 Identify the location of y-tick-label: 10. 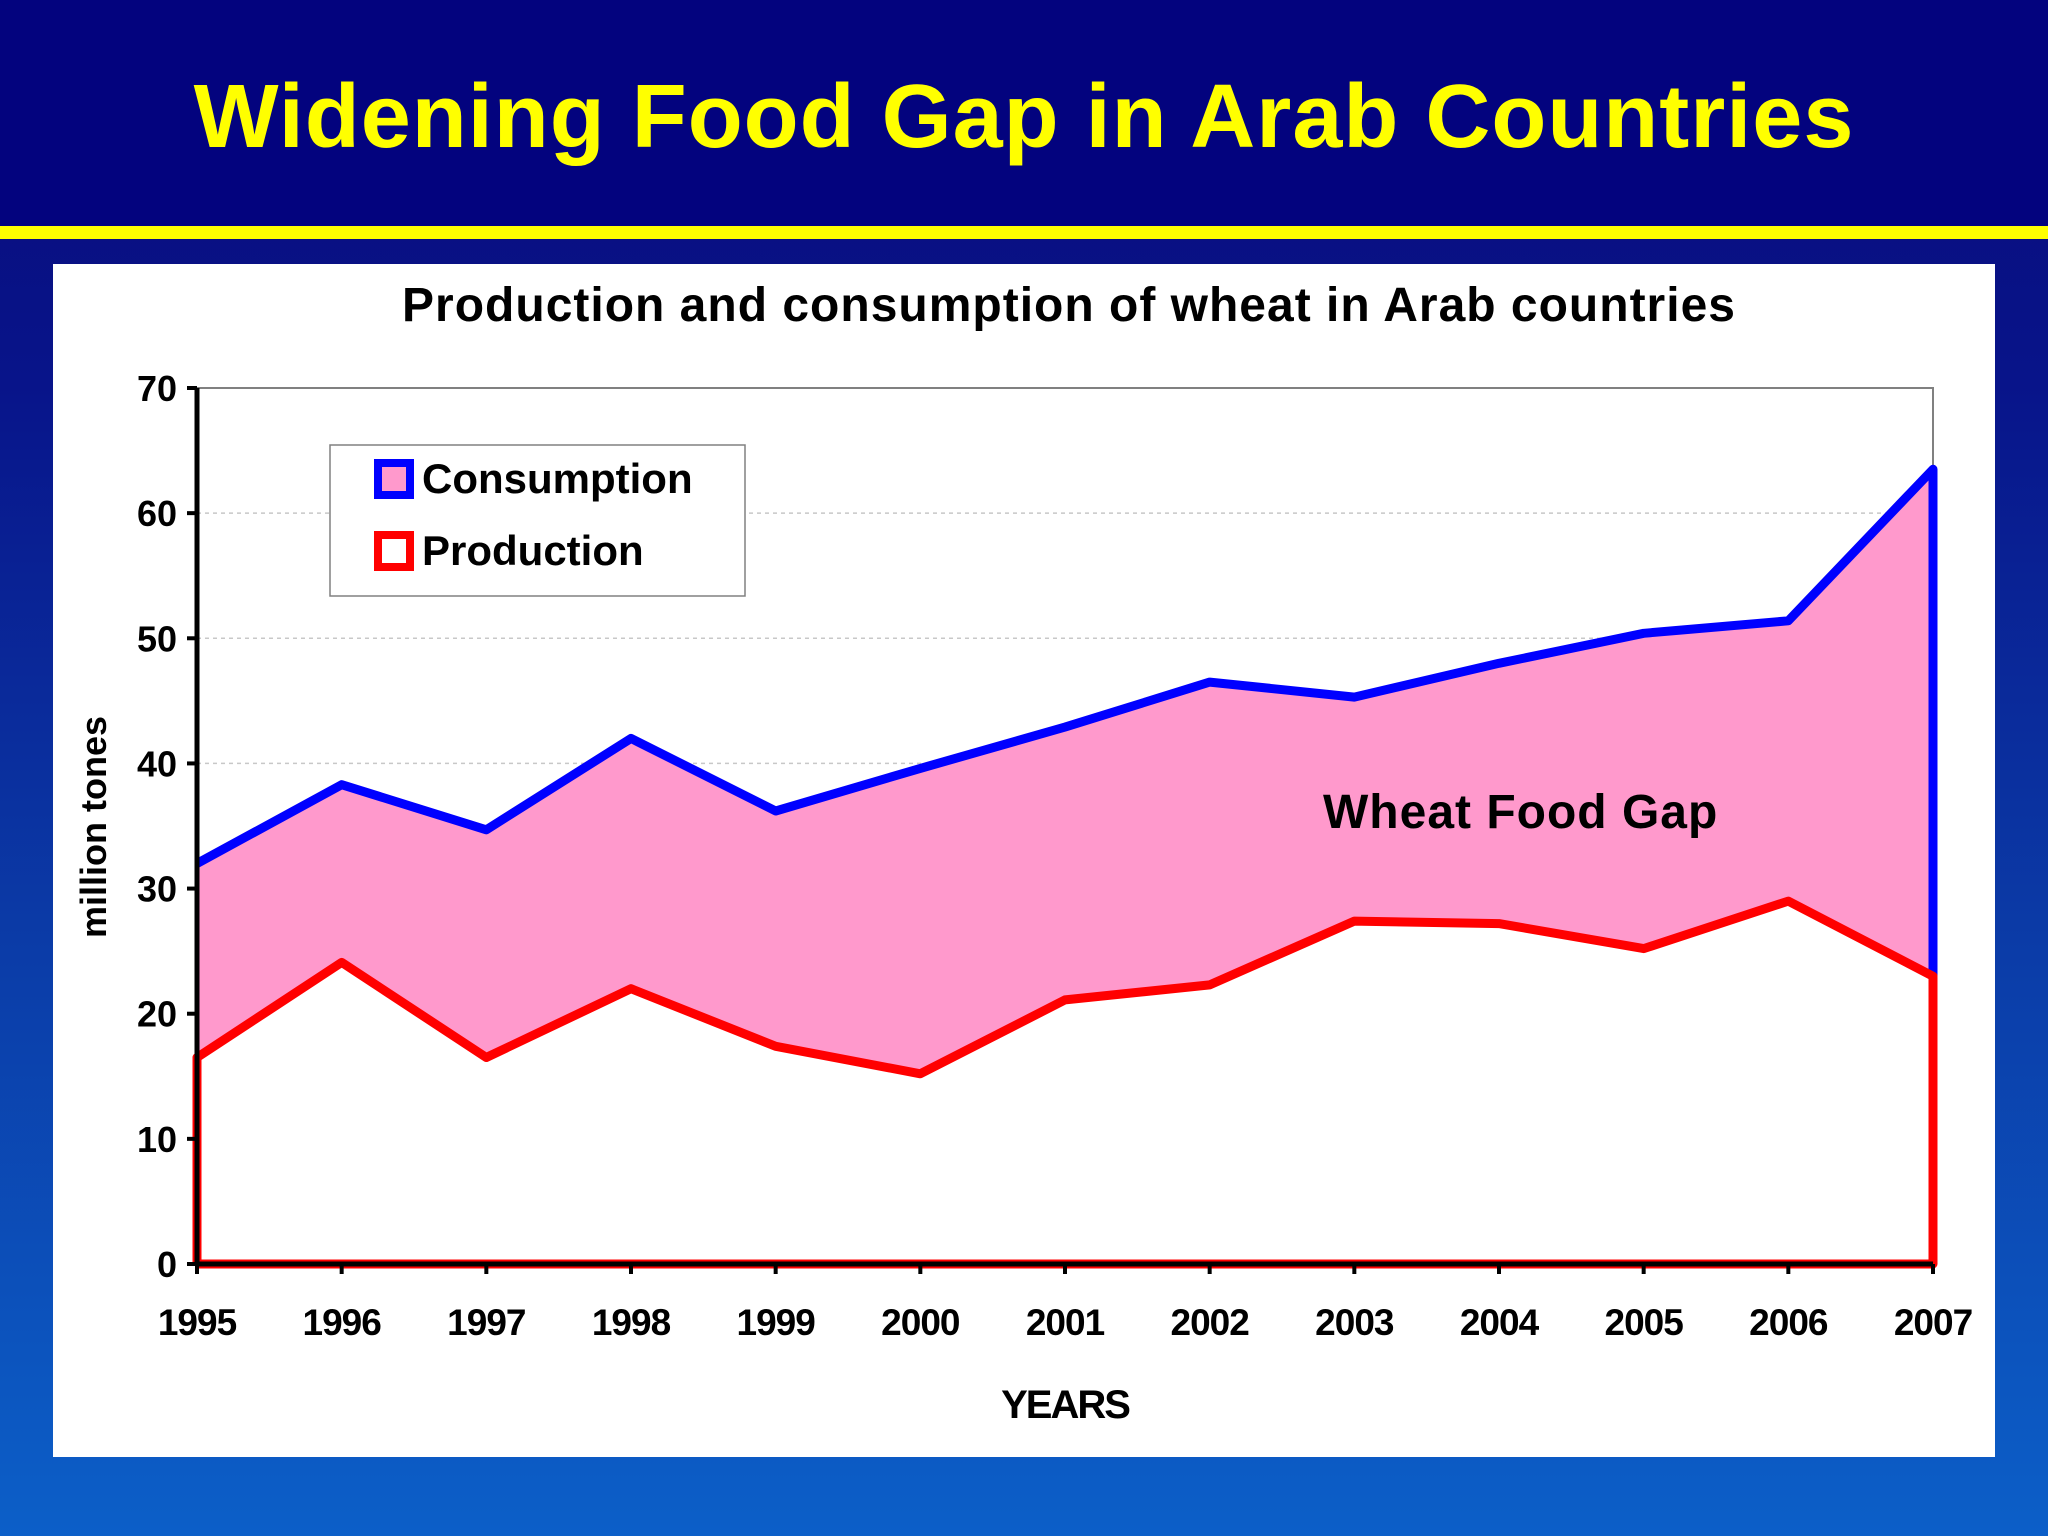
(157, 1139).